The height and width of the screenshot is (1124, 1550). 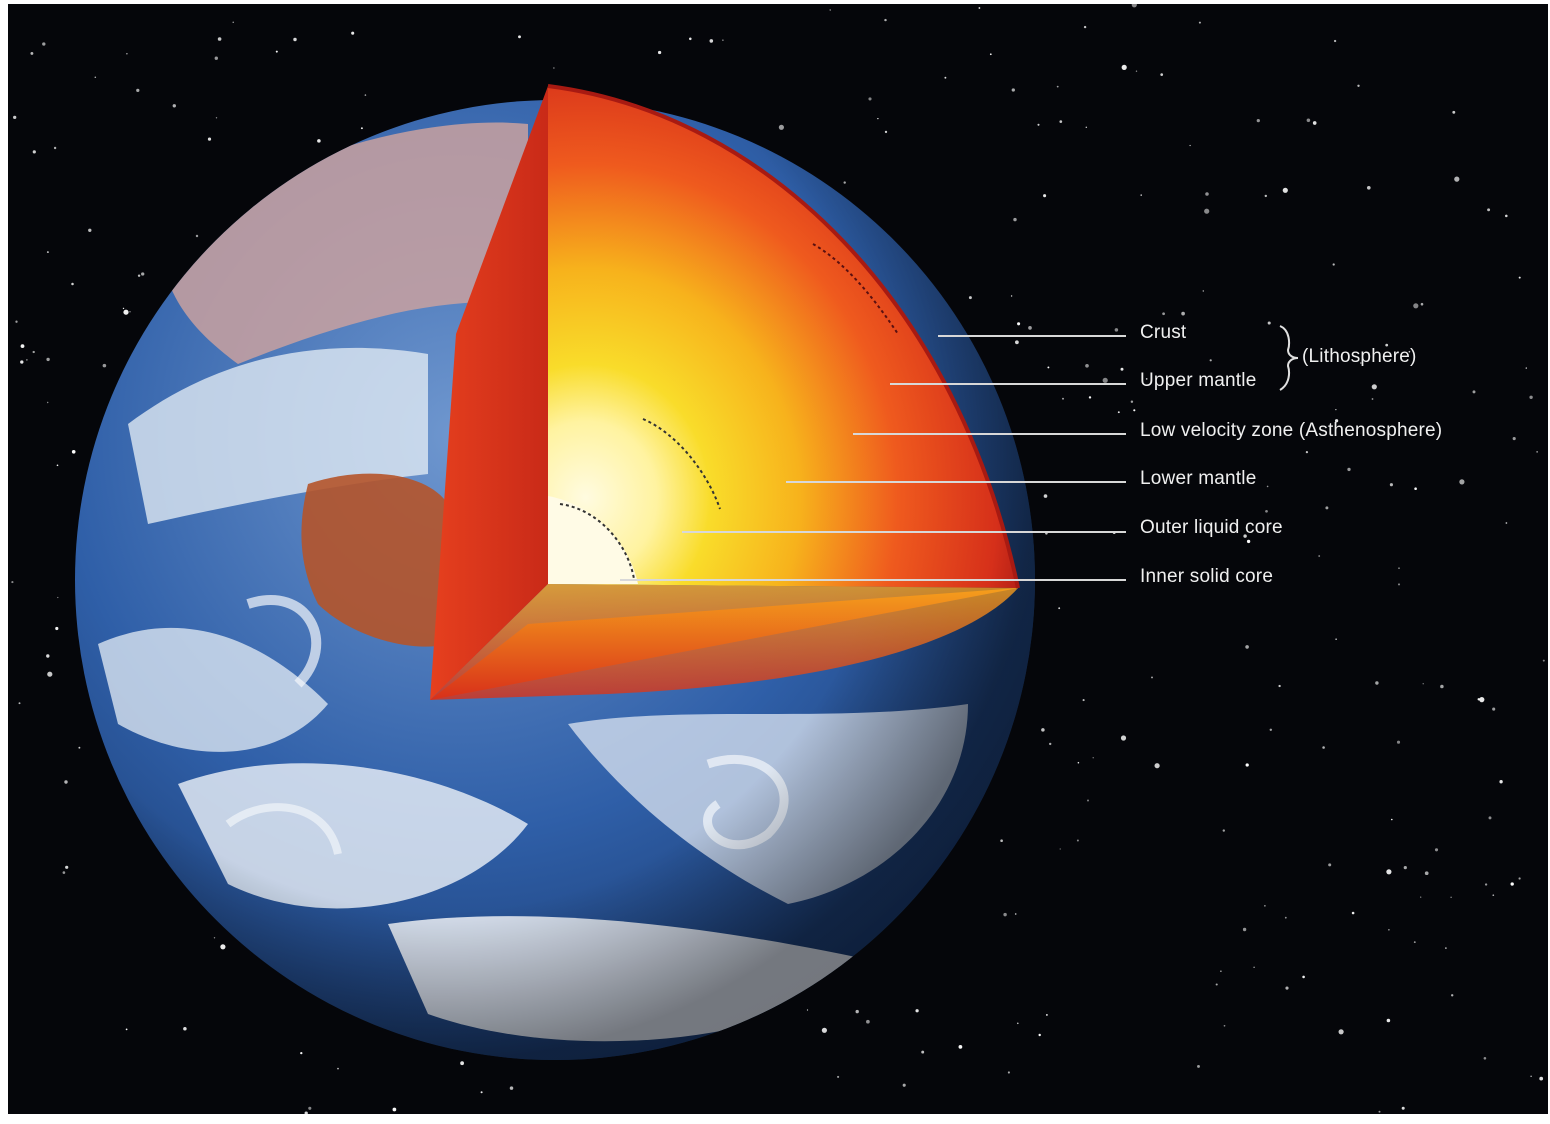 What do you see at coordinates (1207, 576) in the screenshot?
I see `label-inner-solid-core: Inner solid core` at bounding box center [1207, 576].